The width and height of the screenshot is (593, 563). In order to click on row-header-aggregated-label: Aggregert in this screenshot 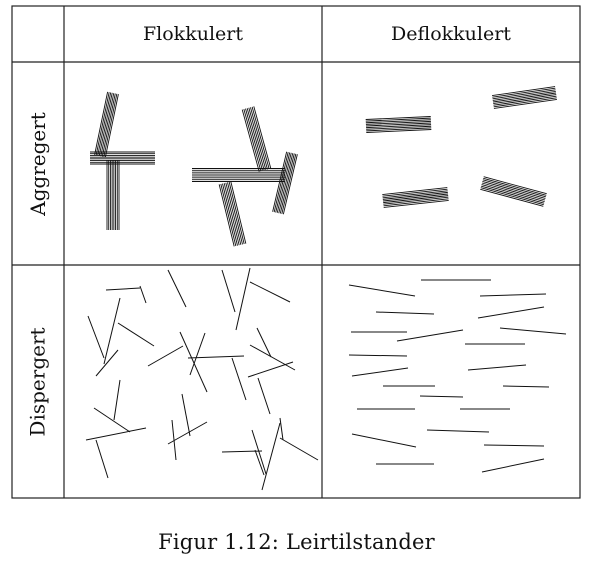, I will do `click(38, 163)`.